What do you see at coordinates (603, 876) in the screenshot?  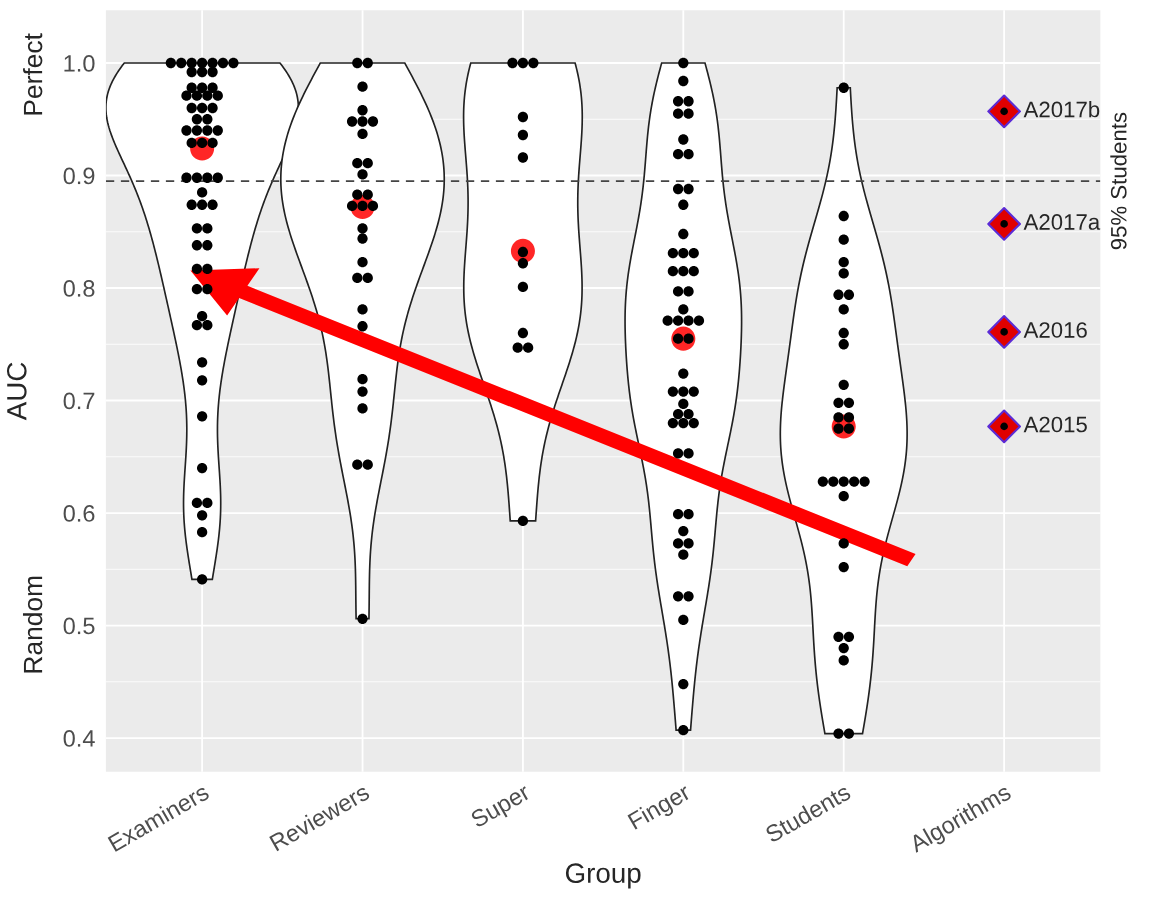 I see `x-axis-title: Group` at bounding box center [603, 876].